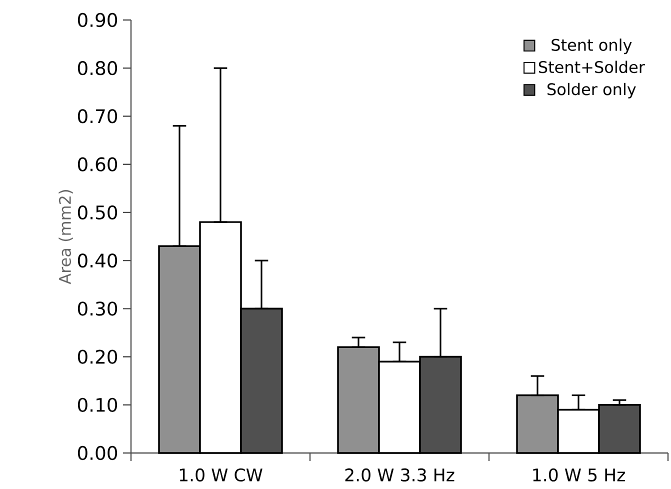  What do you see at coordinates (399, 475) in the screenshot?
I see `x-tick-label: 2.0 W 3.3 Hz` at bounding box center [399, 475].